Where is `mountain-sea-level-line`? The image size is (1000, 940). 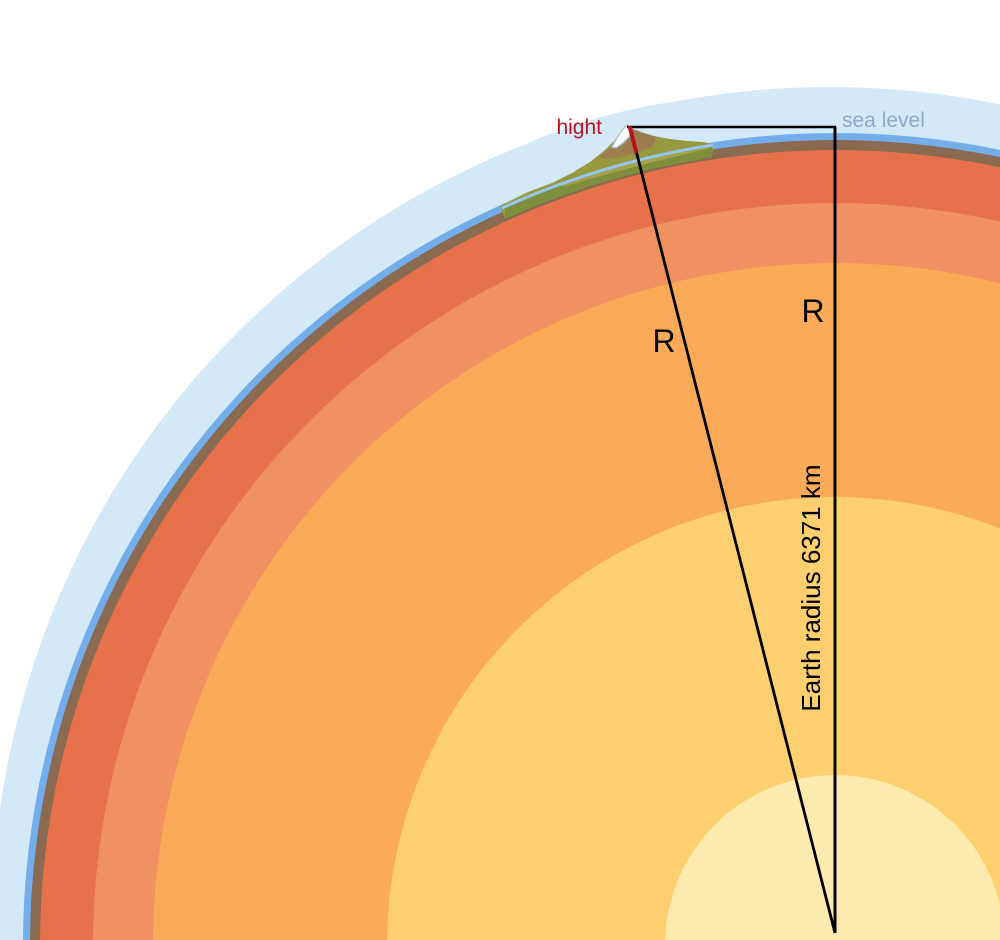
mountain-sea-level-line is located at coordinates (607, 176).